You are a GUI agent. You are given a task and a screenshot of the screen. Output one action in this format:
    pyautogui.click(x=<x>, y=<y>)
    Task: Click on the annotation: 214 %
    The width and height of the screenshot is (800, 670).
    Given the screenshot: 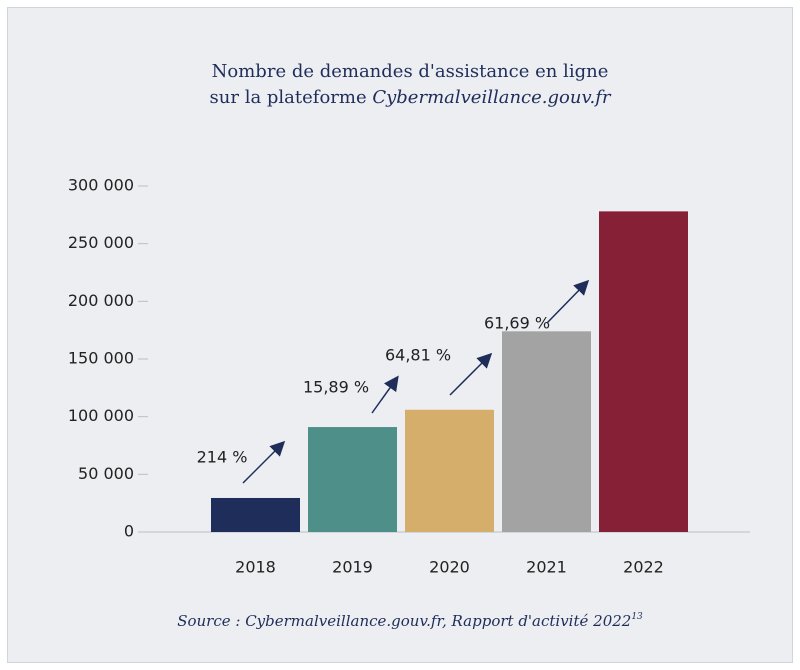 What is the action you would take?
    pyautogui.click(x=222, y=457)
    